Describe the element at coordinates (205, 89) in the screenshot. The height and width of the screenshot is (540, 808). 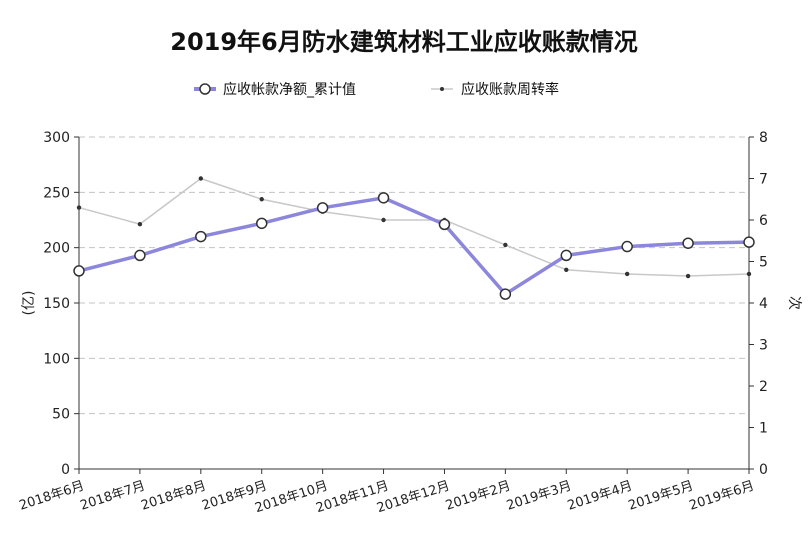
I see `legend-net-receivables-marker` at that location.